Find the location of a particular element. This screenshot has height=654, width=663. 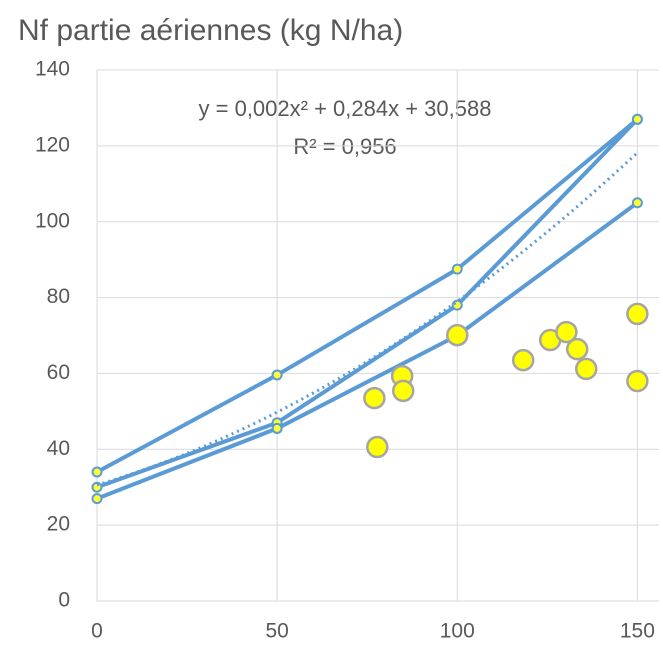

chart-title: Nf partie aériennes (kg N/ha) is located at coordinates (210, 30).